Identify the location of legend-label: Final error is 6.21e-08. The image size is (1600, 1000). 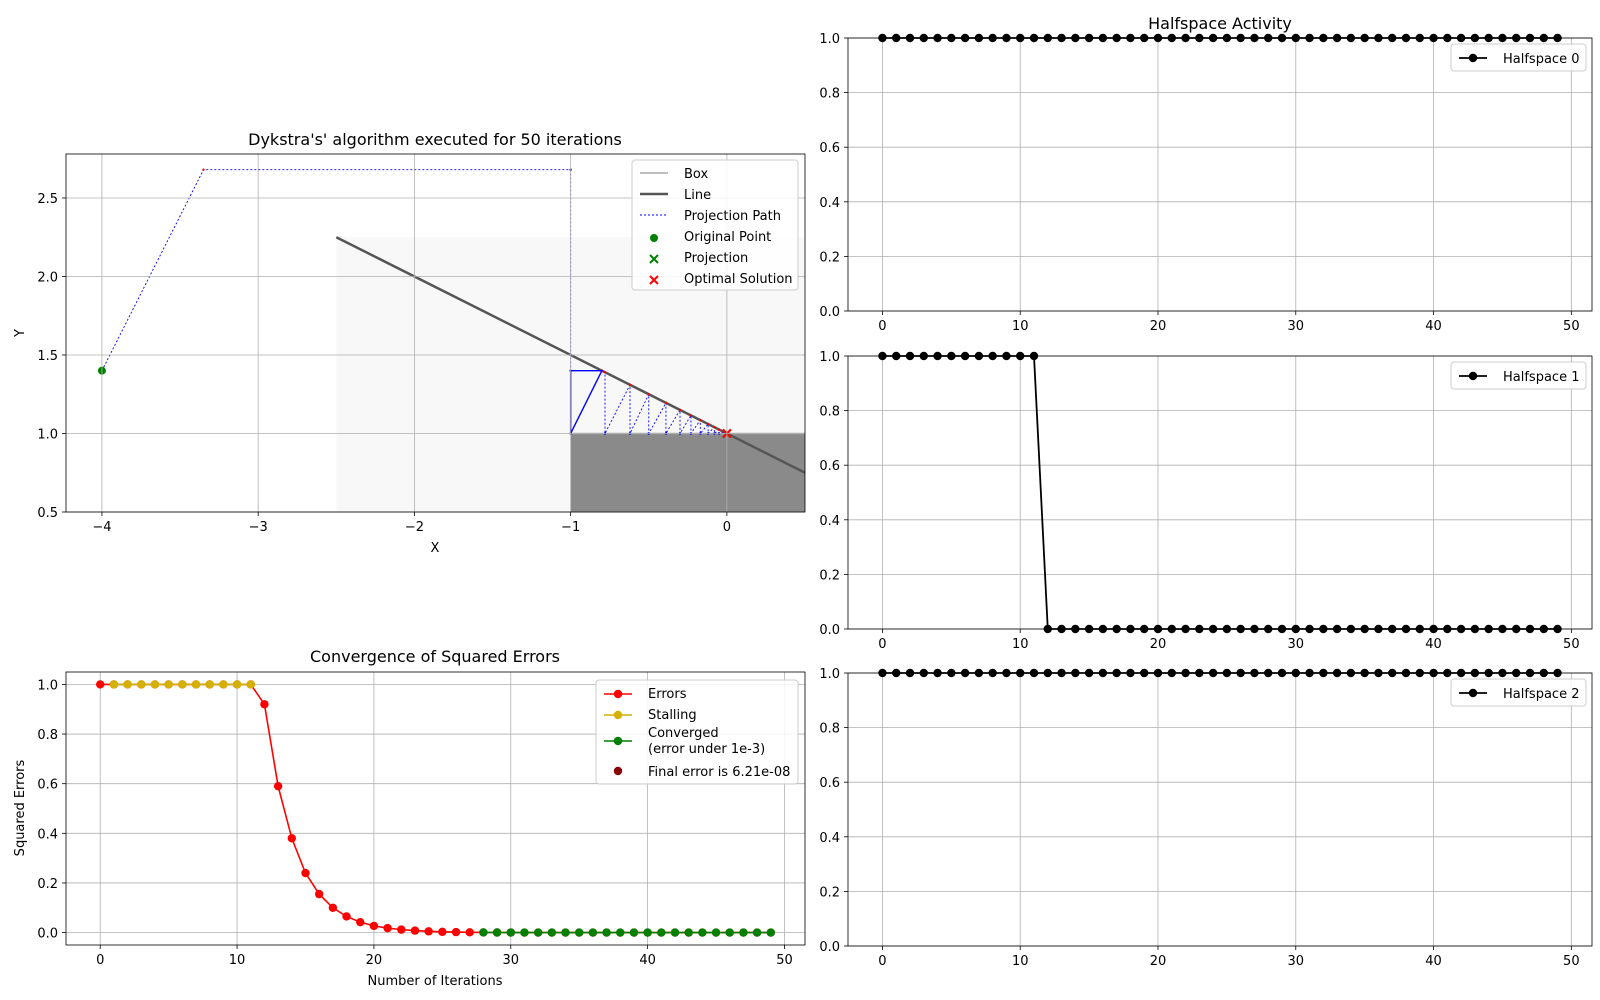
(719, 772).